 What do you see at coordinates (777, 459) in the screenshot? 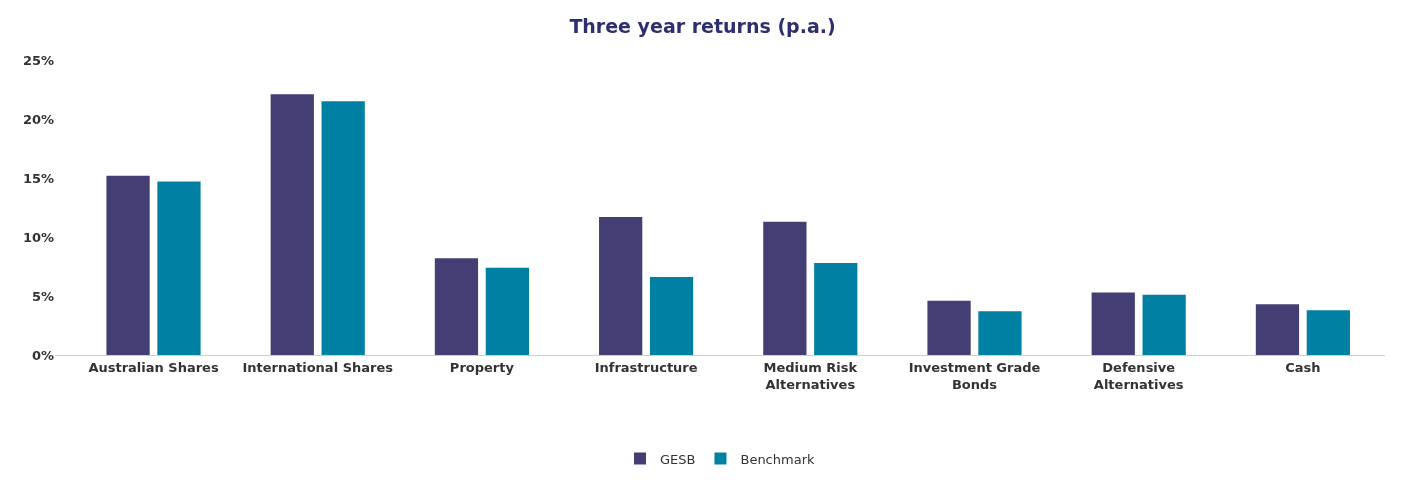
I see `legend-label: Benchmark` at bounding box center [777, 459].